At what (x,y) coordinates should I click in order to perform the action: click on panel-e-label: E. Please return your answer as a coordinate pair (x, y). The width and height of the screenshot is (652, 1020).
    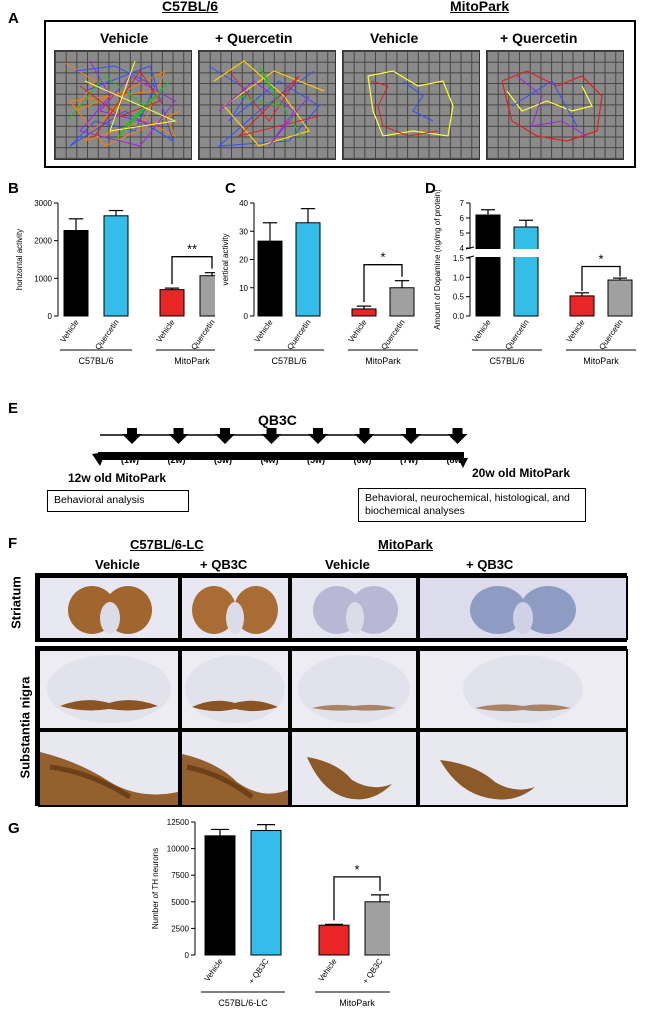
    Looking at the image, I should click on (13, 408).